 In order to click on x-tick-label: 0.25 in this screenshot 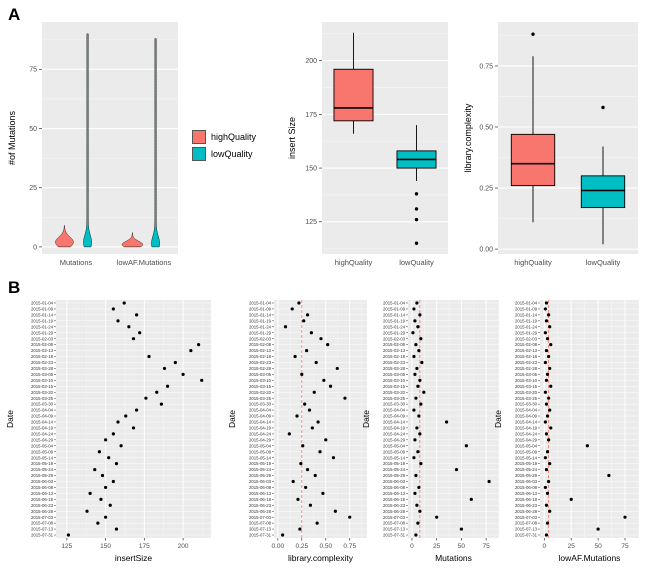, I will do `click(301, 546)`.